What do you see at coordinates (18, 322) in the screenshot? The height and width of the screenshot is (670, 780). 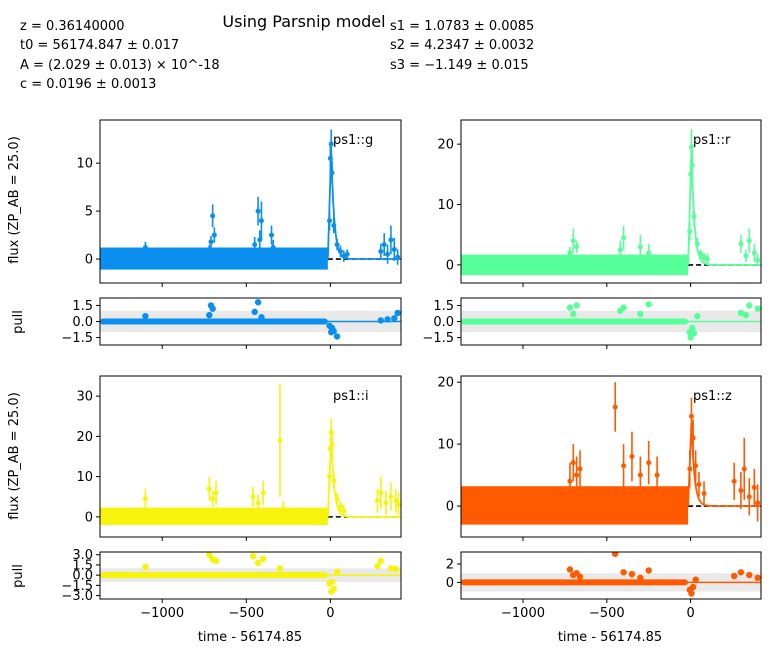 I see `pull-ylabel-top: pull` at bounding box center [18, 322].